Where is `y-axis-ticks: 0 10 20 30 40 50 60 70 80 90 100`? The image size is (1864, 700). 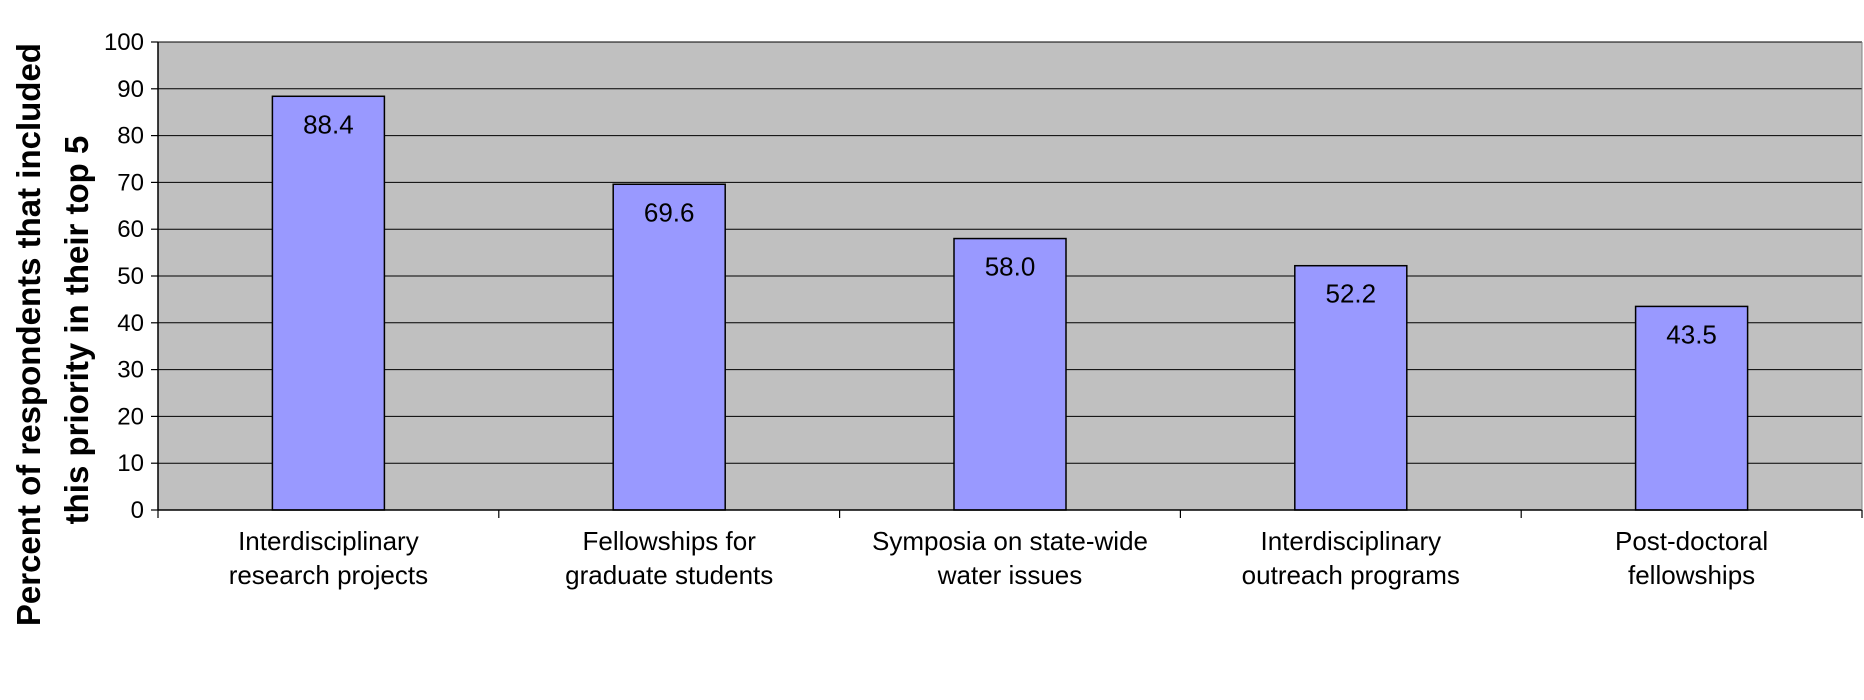
y-axis-ticks: 0 10 20 30 40 50 60 70 80 90 100 is located at coordinates (131, 276).